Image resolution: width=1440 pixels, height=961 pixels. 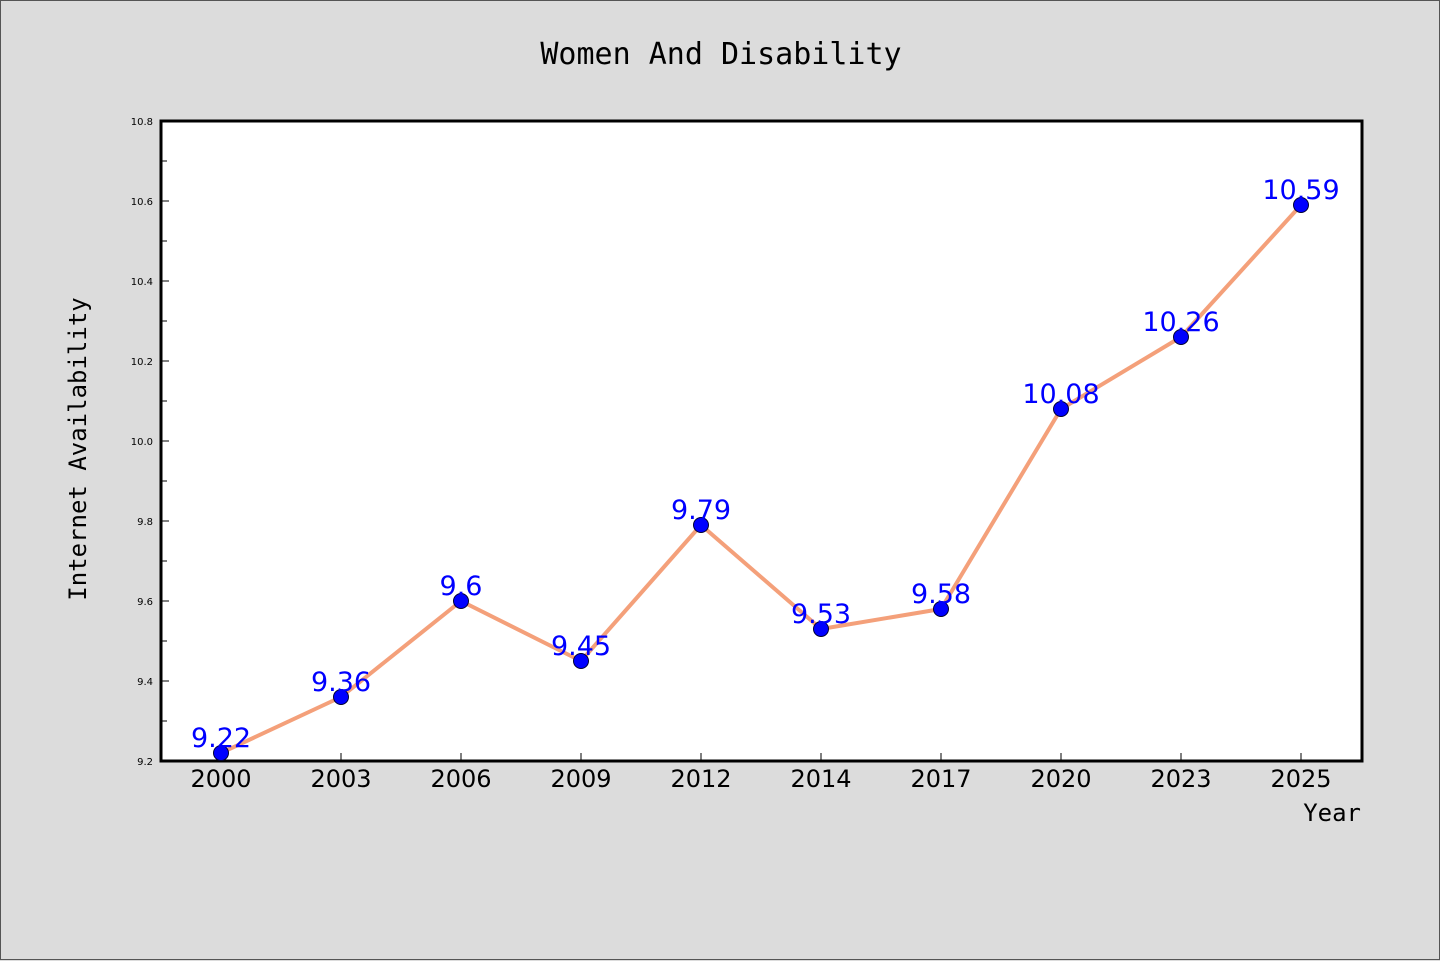 I want to click on x-tick-label: 2025, so click(x=1300, y=779).